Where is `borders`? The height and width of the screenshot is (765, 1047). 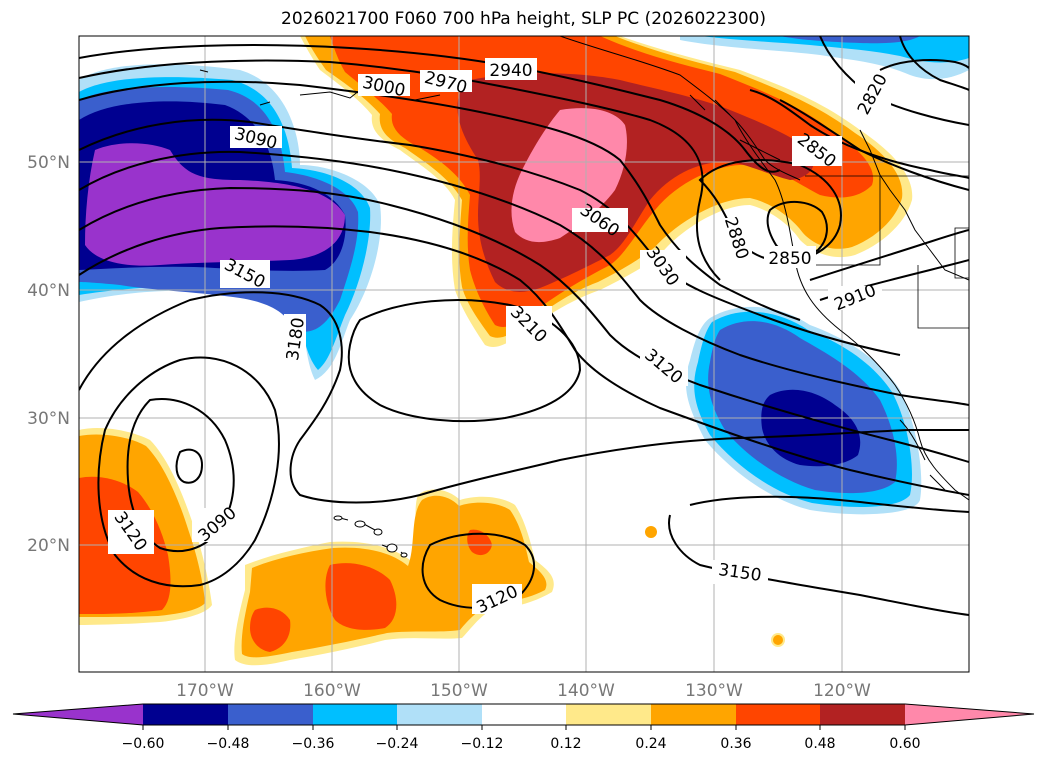
borders is located at coordinates (879, 252).